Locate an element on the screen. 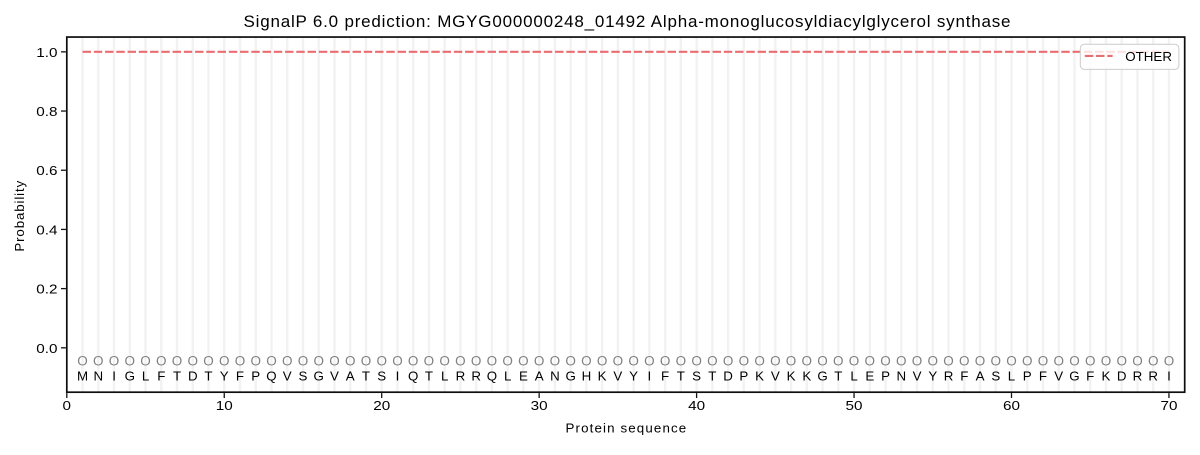 The width and height of the screenshot is (1200, 455). svg-text: 0.4 is located at coordinates (47, 229).